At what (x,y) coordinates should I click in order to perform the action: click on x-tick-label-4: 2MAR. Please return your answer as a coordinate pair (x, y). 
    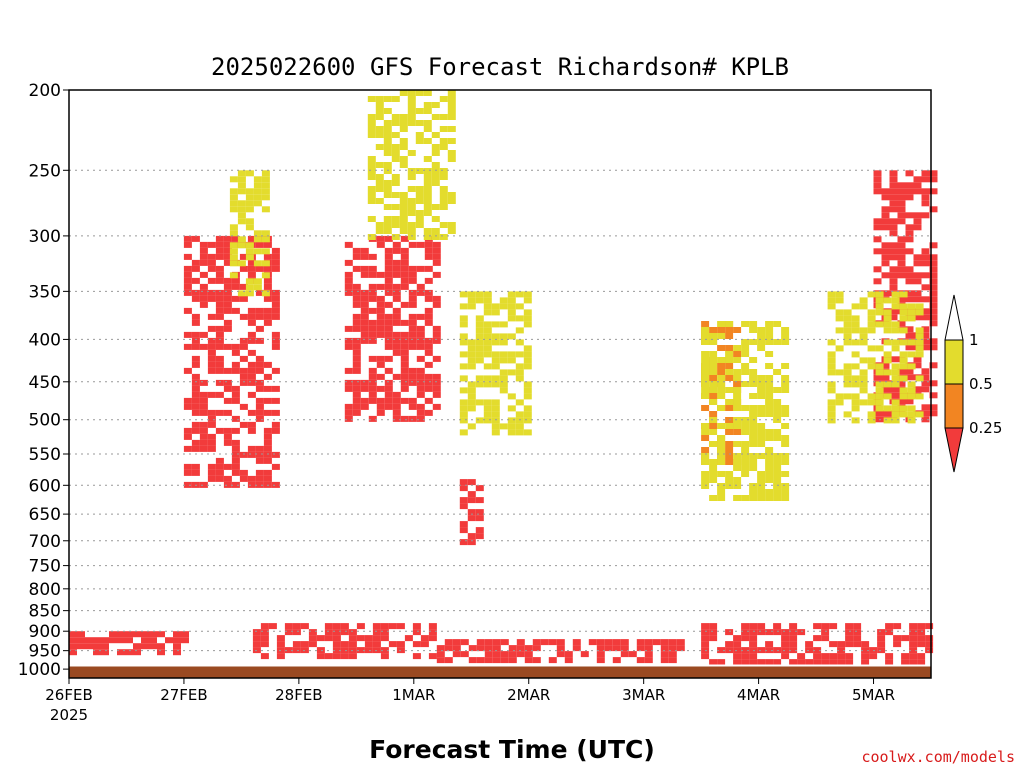
    Looking at the image, I should click on (528, 695).